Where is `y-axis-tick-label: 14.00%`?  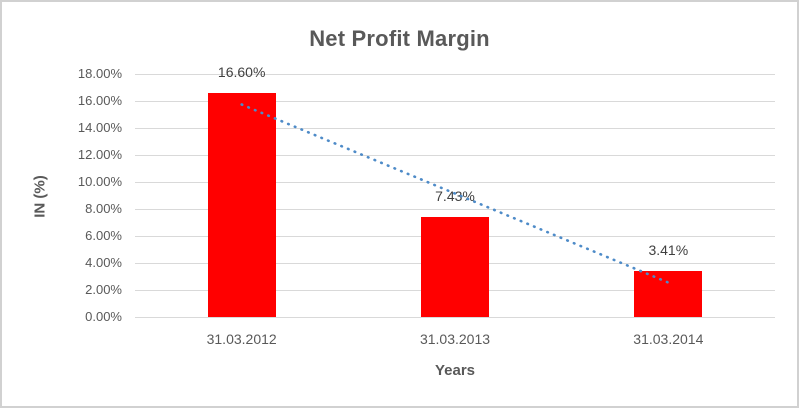 y-axis-tick-label: 14.00% is located at coordinates (99, 127).